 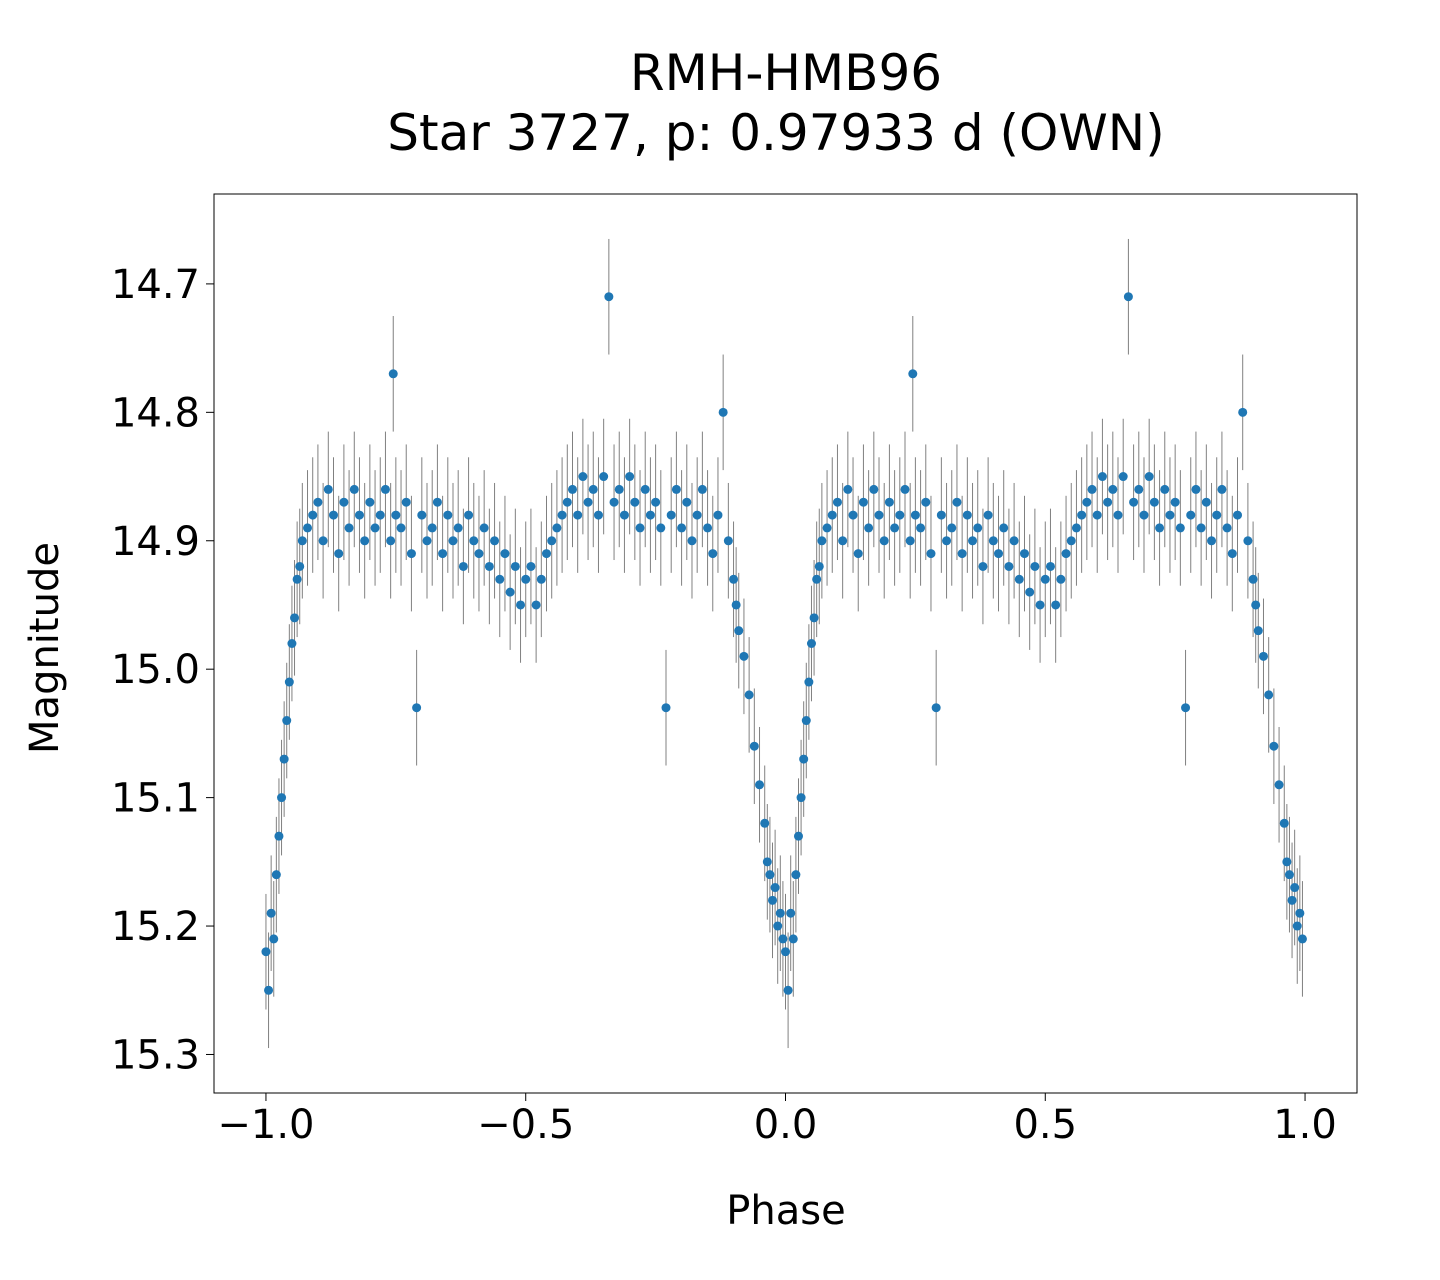 What do you see at coordinates (45, 648) in the screenshot?
I see `y-axis-label: Magnitude` at bounding box center [45, 648].